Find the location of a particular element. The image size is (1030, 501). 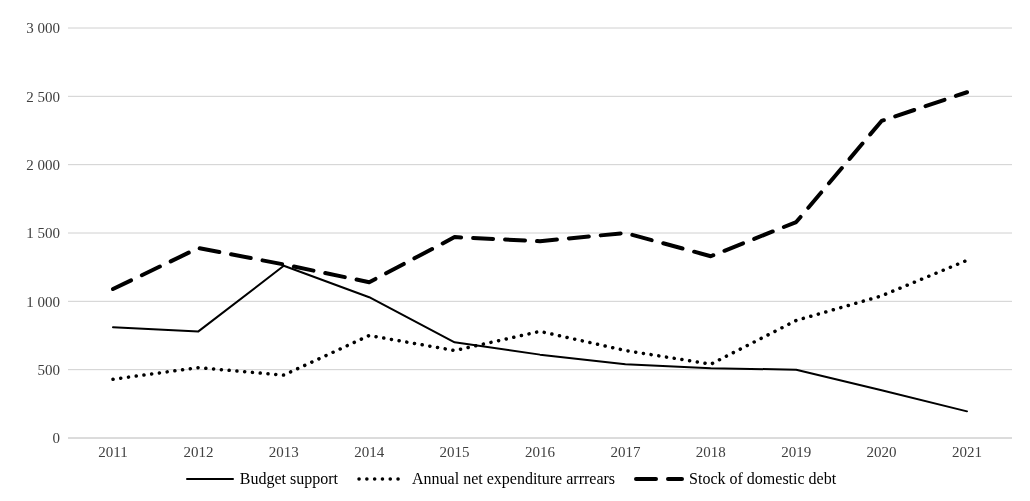

y-tick-label: 0 is located at coordinates (56, 438).